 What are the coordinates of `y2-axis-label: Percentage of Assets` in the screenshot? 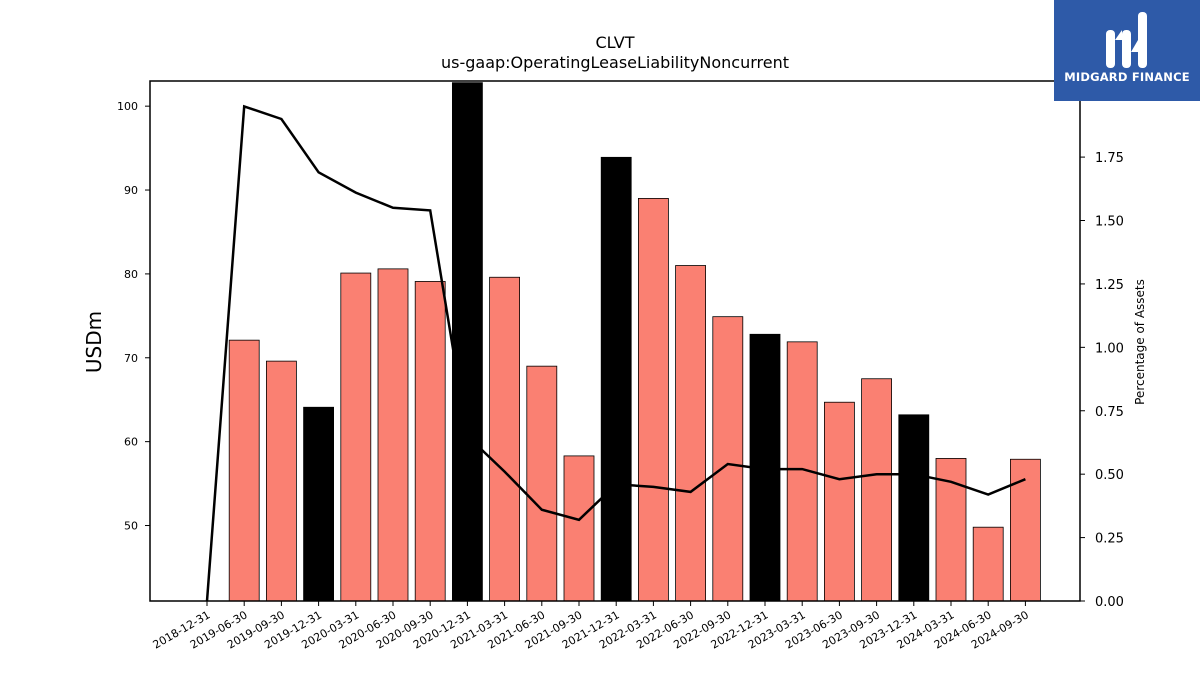 It's located at (1140, 342).